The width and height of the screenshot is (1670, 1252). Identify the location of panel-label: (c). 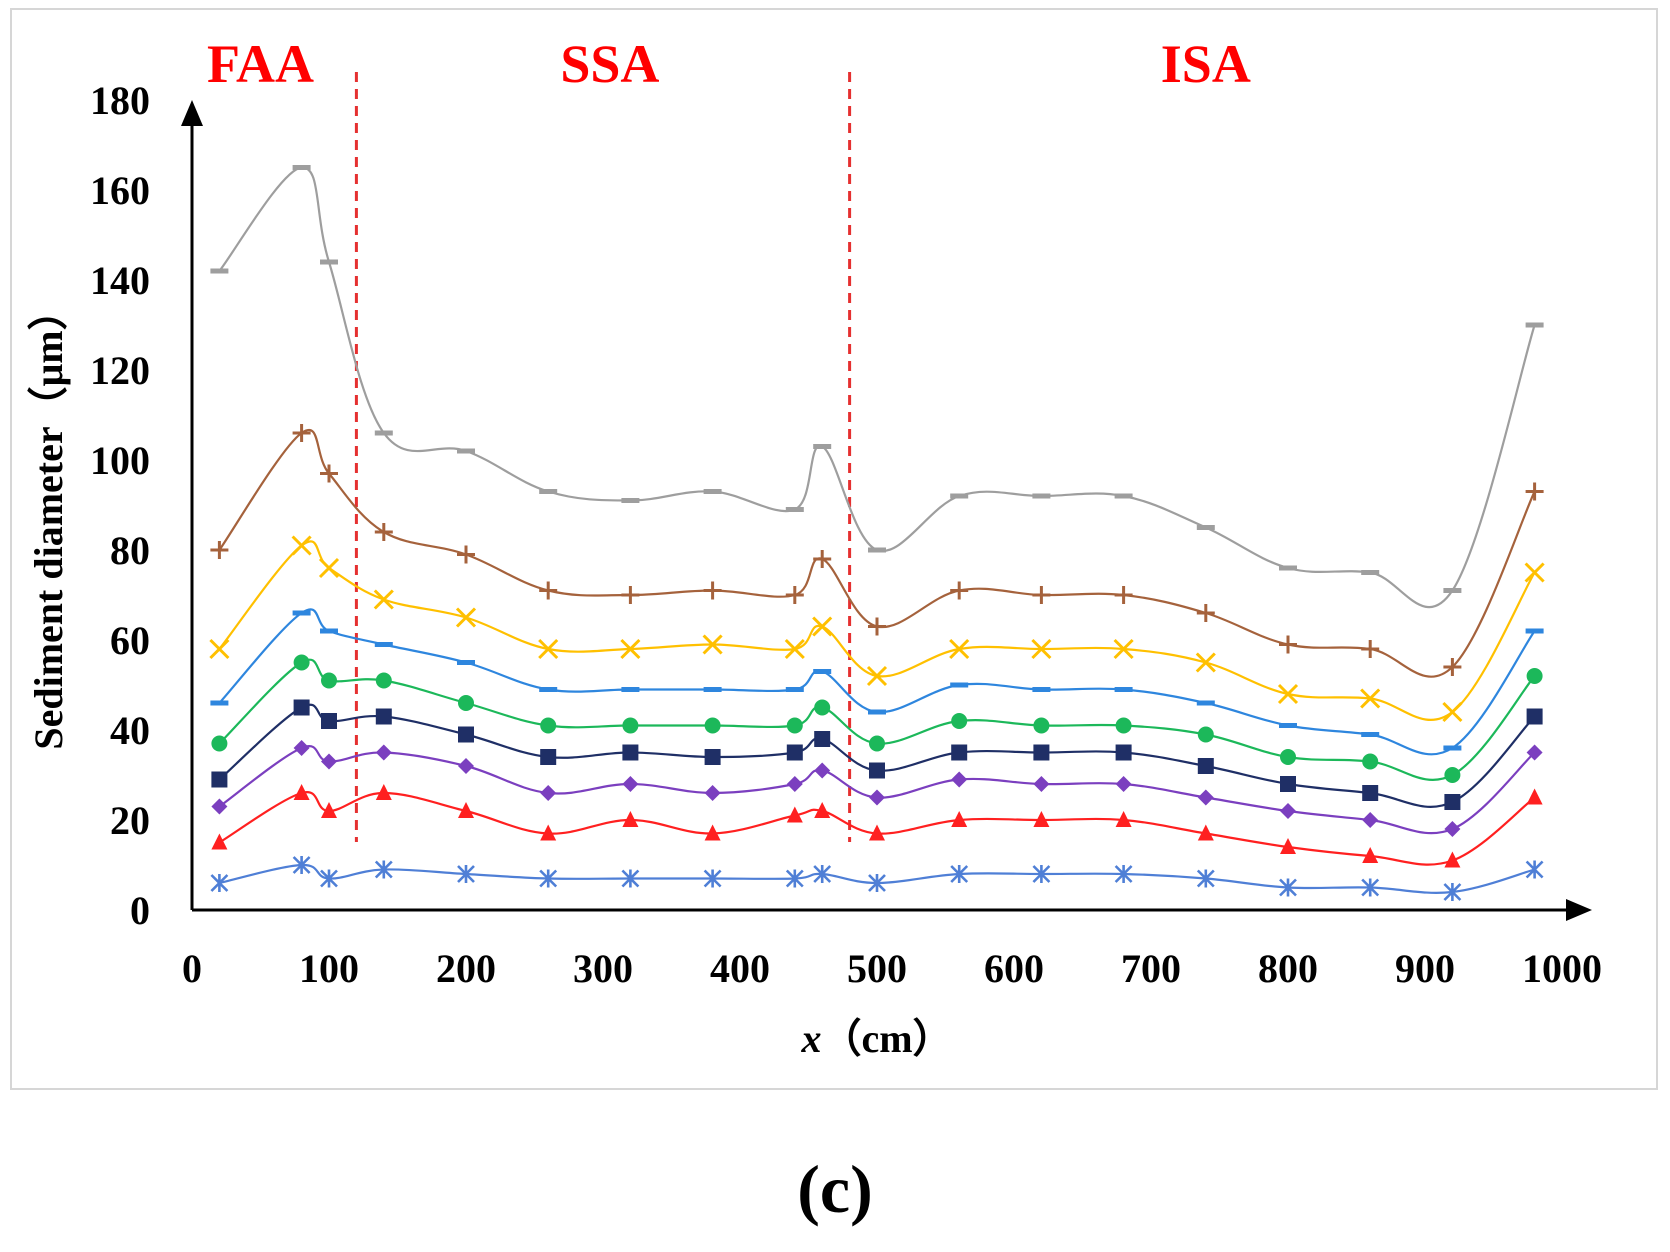
(835, 1189).